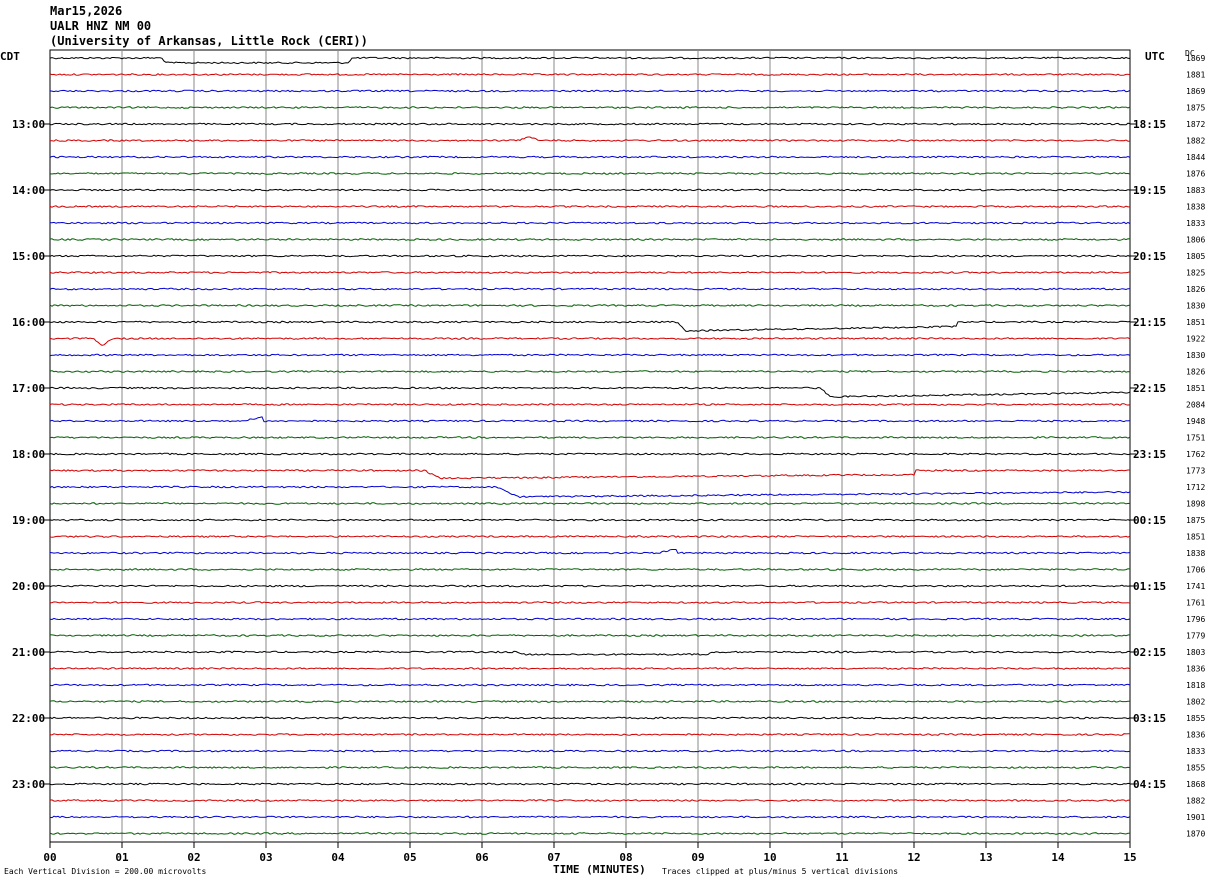  What do you see at coordinates (1195, 603) in the screenshot?
I see `dc-offset-label: 1761` at bounding box center [1195, 603].